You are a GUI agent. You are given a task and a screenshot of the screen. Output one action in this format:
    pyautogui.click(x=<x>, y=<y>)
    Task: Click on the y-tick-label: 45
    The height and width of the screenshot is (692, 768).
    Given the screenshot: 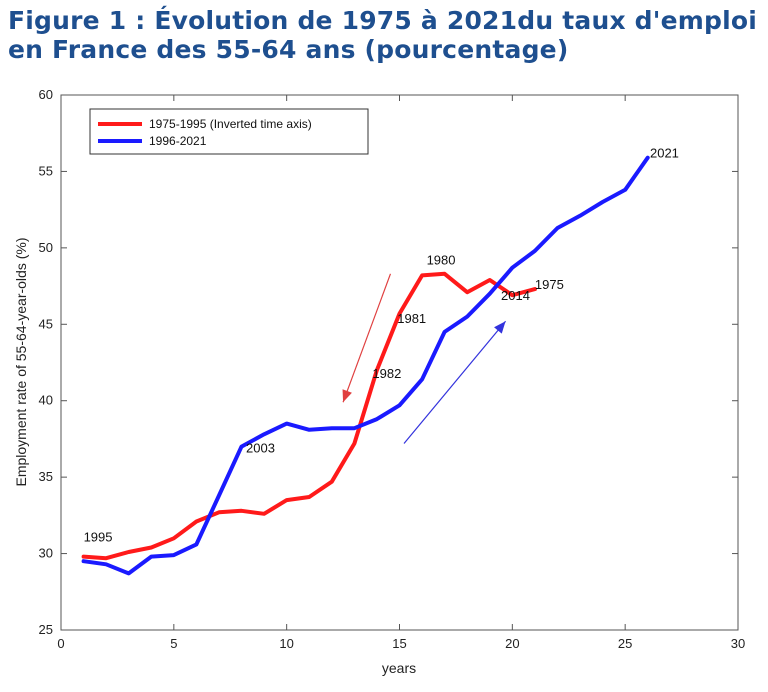 What is the action you would take?
    pyautogui.click(x=46, y=323)
    